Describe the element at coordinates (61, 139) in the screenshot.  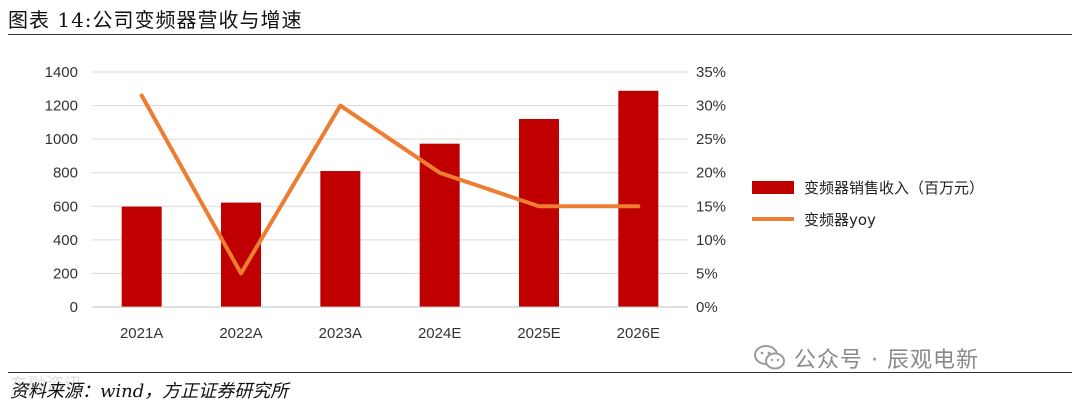
I see `y-left-tick-label: 1000` at that location.